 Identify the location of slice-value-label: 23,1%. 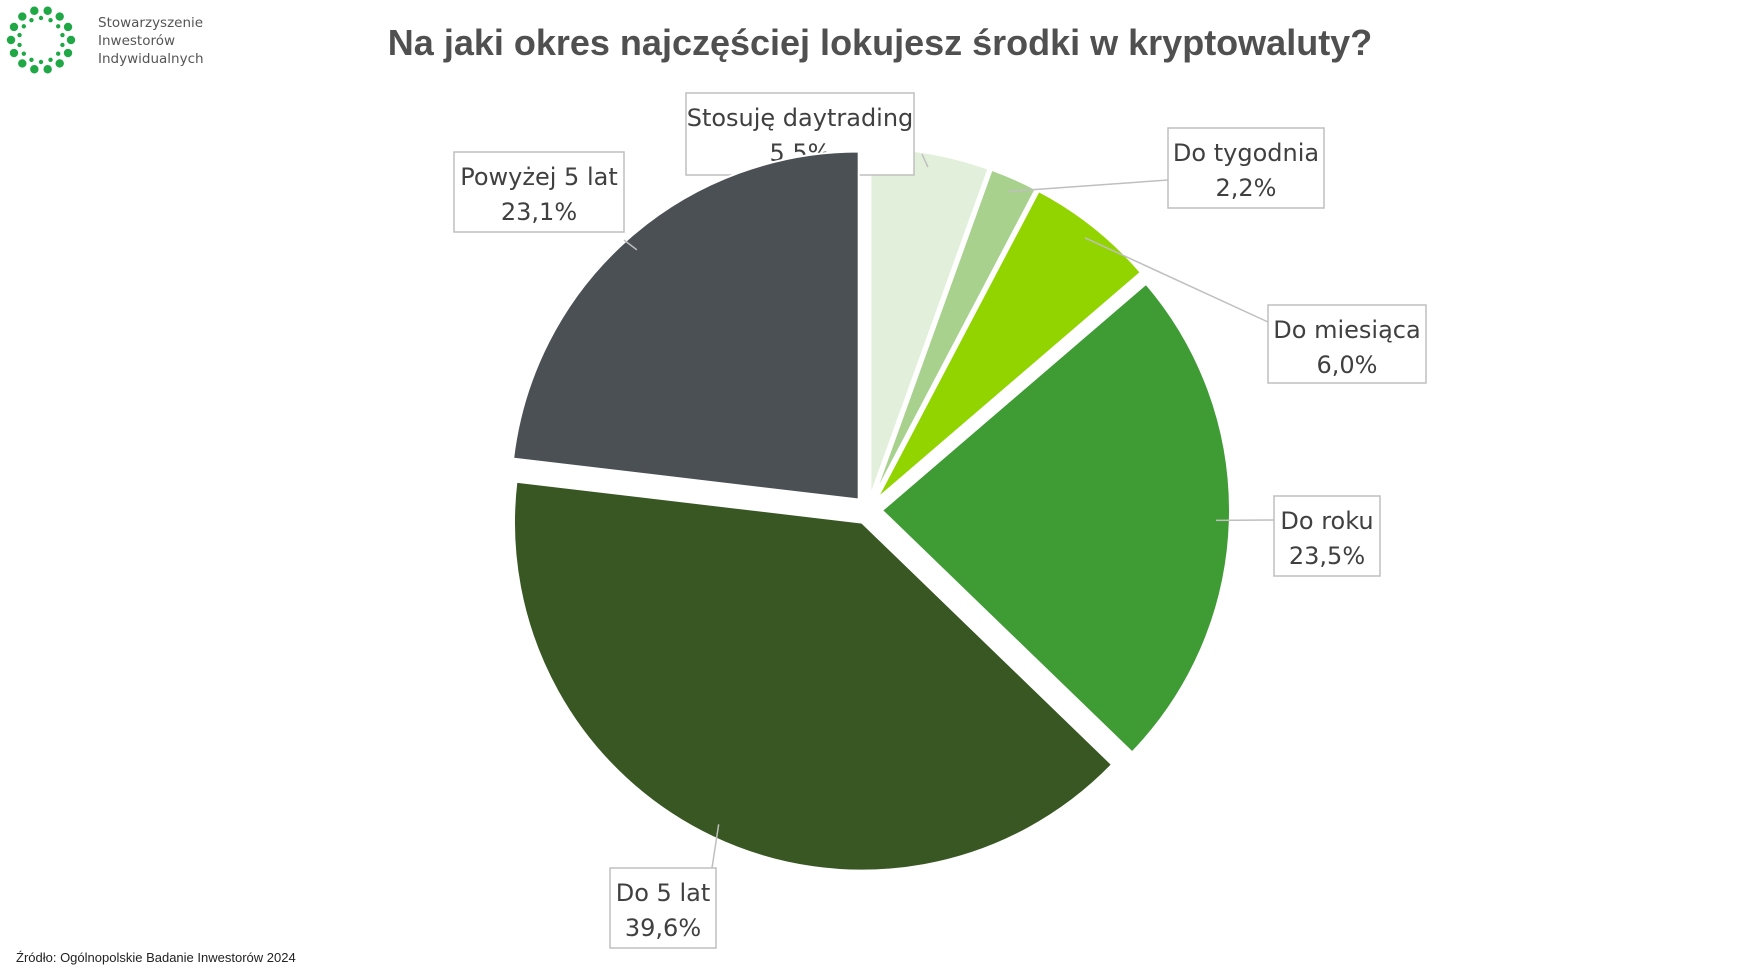
(539, 212).